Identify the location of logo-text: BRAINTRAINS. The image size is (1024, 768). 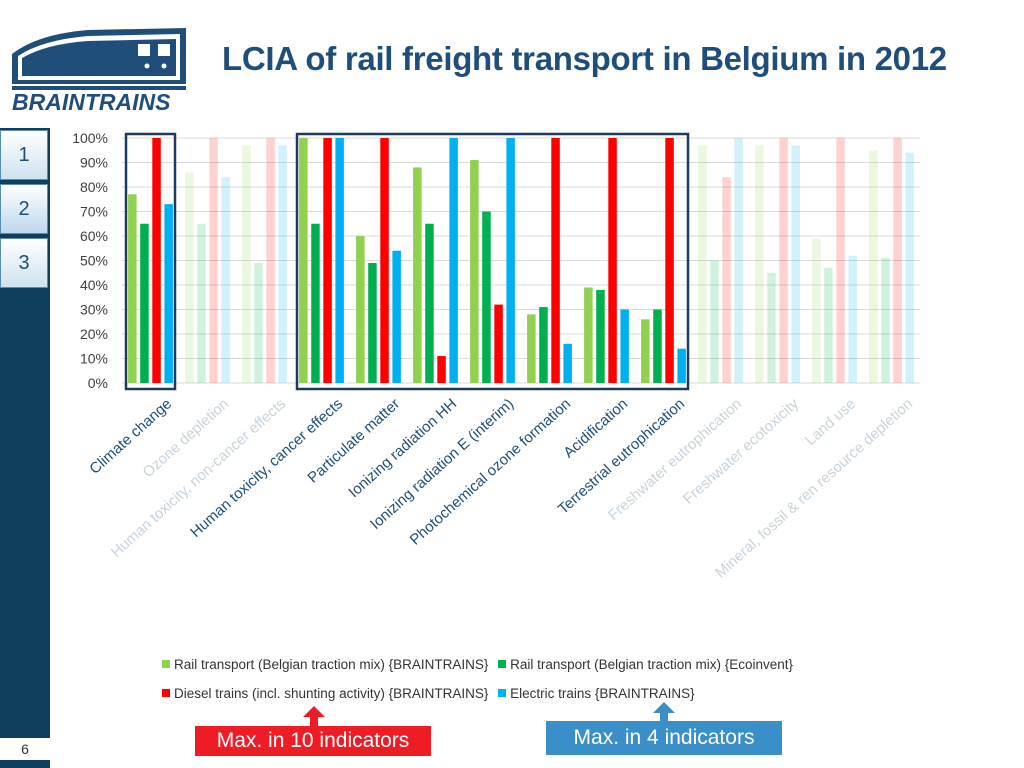
(91, 102).